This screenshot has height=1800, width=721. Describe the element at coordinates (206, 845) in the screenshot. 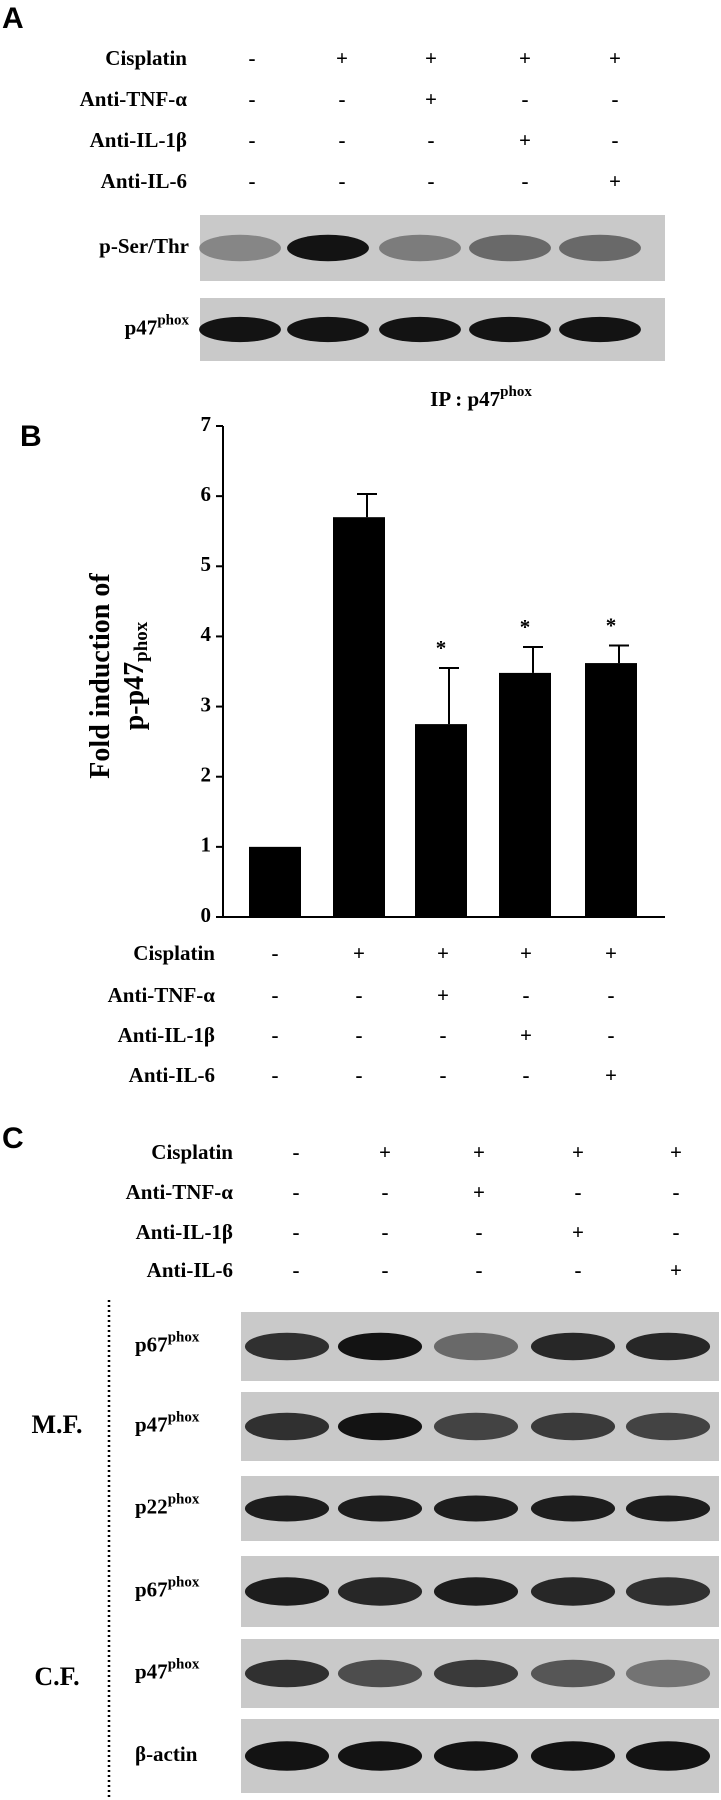

I see `y-tick-label: 1` at that location.